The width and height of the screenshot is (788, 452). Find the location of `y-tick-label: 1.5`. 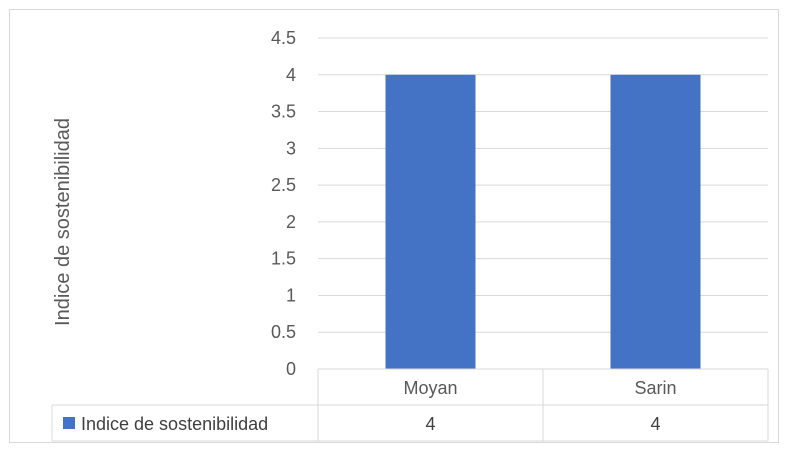

y-tick-label: 1.5 is located at coordinates (283, 259).